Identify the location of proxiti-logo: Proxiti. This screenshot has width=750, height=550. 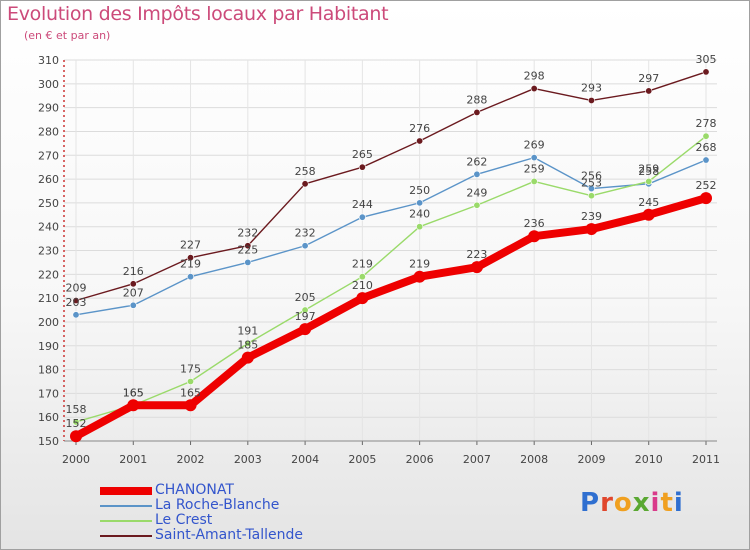
(632, 503).